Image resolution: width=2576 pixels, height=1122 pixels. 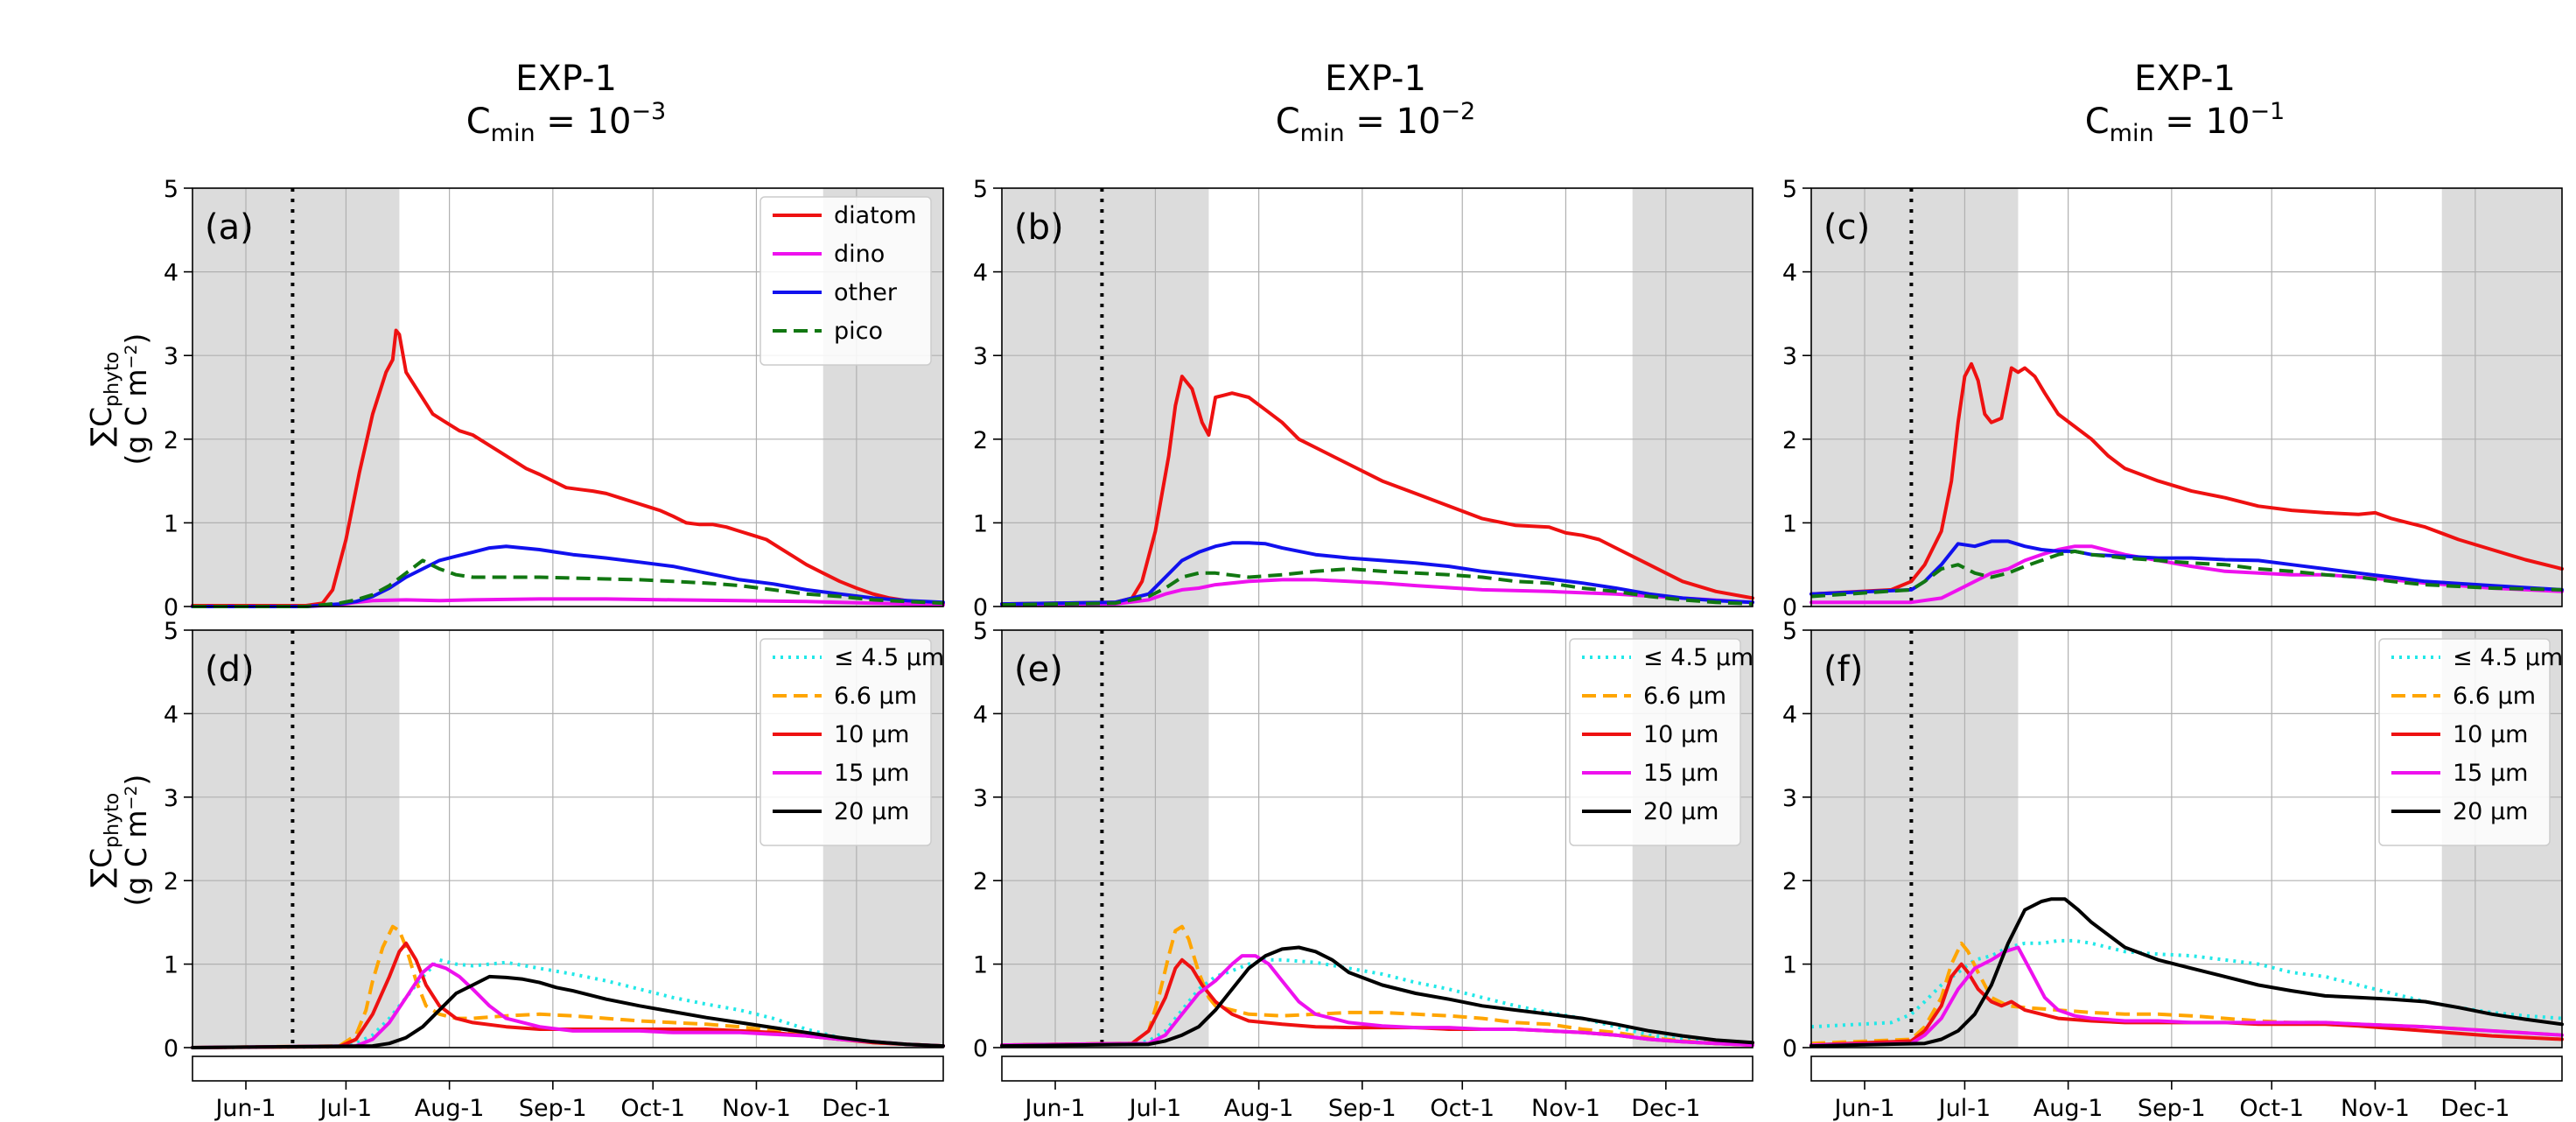 What do you see at coordinates (858, 331) in the screenshot?
I see `legend-label: pico` at bounding box center [858, 331].